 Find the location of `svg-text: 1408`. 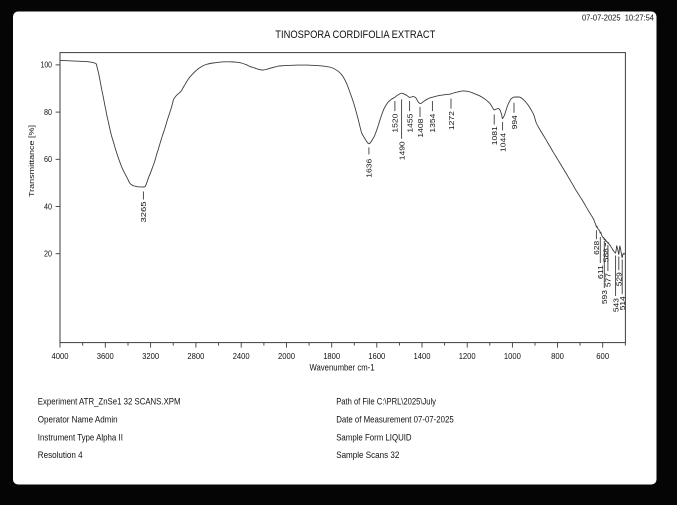

svg-text: 1408 is located at coordinates (420, 128).